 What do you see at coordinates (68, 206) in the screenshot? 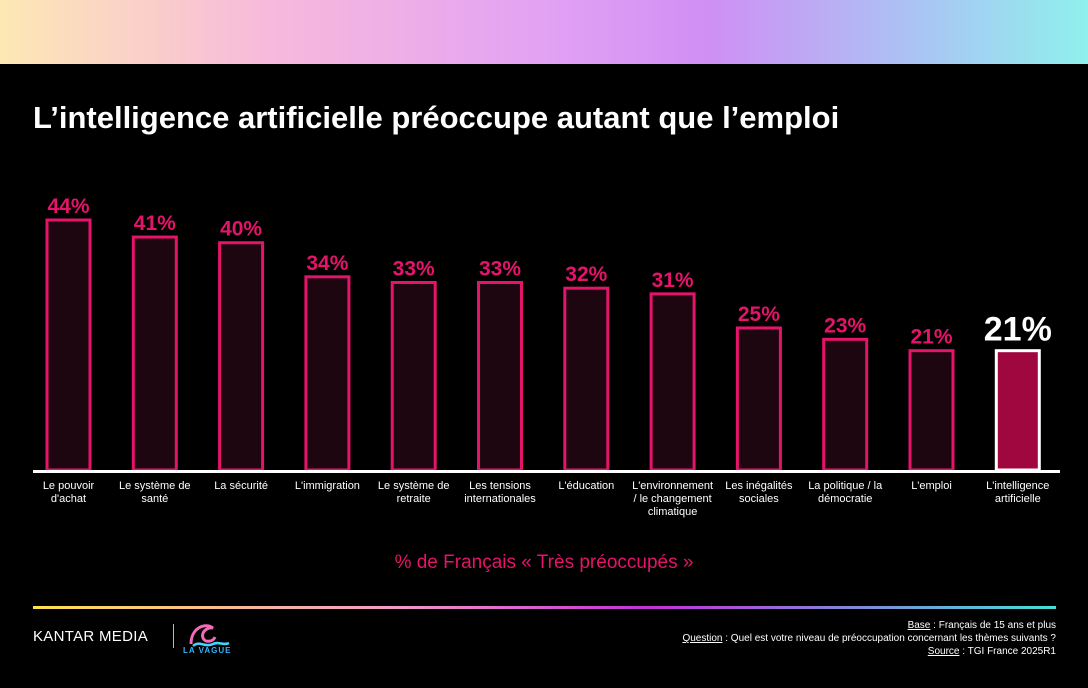
I see `bar-value-label: 44%` at bounding box center [68, 206].